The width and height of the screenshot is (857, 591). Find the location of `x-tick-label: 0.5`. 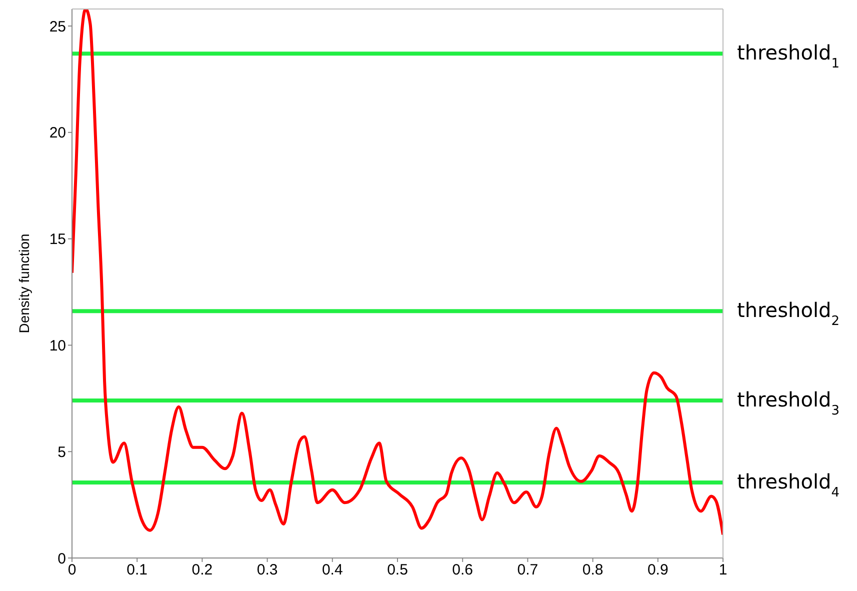

x-tick-label: 0.5 is located at coordinates (397, 570).